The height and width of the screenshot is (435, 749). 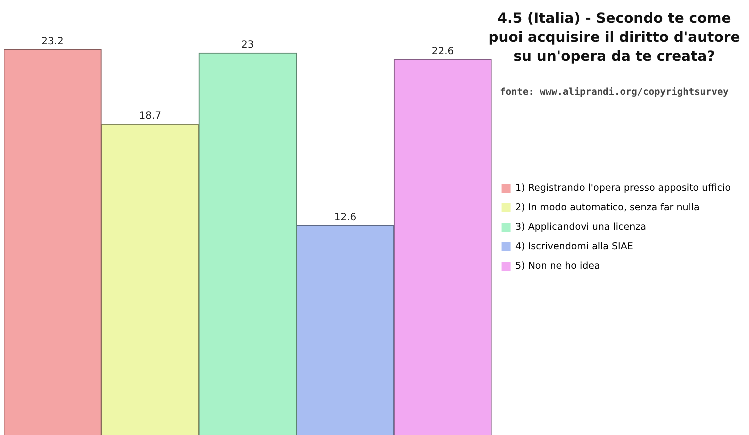 What do you see at coordinates (624, 188) in the screenshot?
I see `legend-label: 1) Registrando l'opera presso apposito ufficio` at bounding box center [624, 188].